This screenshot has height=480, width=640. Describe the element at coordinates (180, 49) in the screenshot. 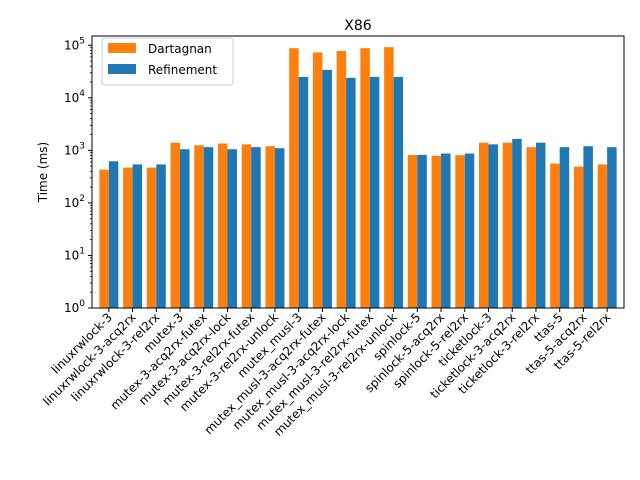

I see `legend-label-dartagnan: Dartagnan` at that location.